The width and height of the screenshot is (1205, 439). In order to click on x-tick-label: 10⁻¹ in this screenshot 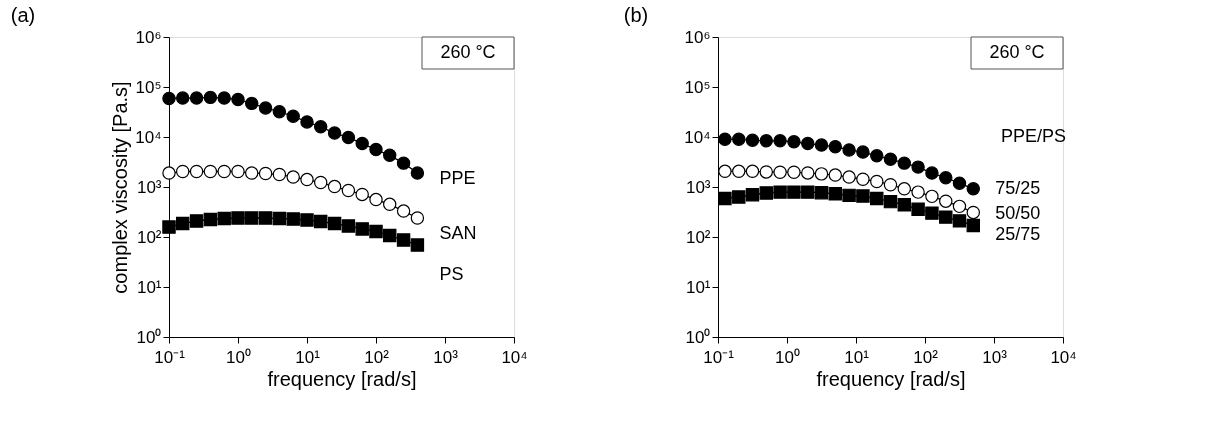, I will do `click(719, 357)`.